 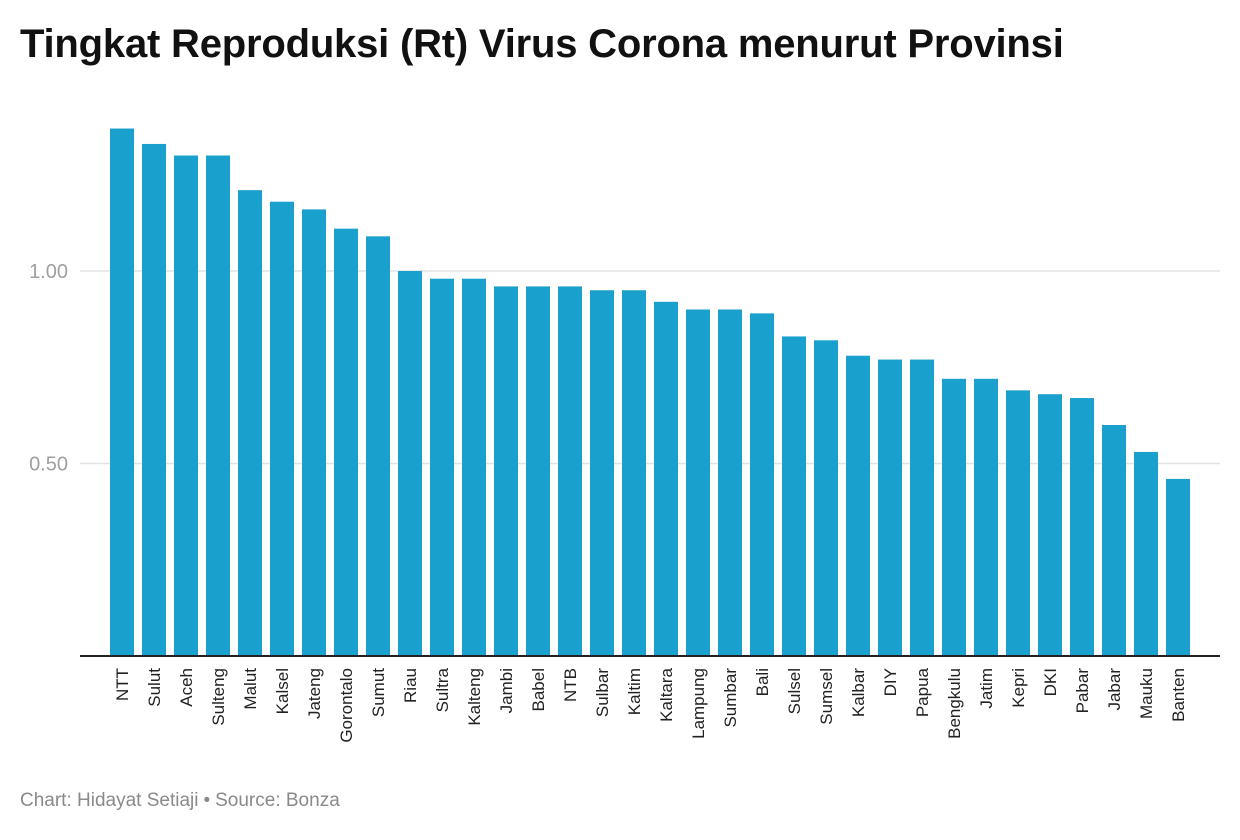 What do you see at coordinates (986, 517) in the screenshot?
I see `bar-jatim` at bounding box center [986, 517].